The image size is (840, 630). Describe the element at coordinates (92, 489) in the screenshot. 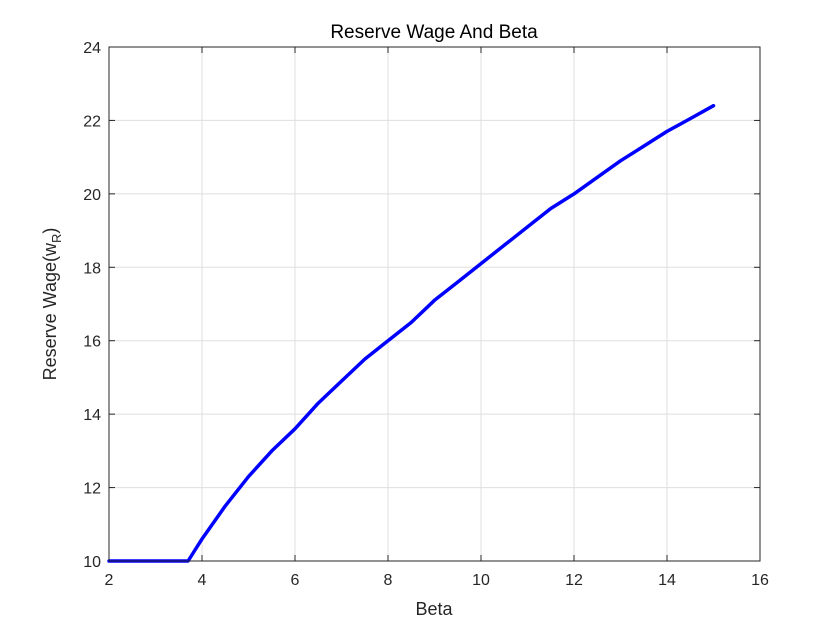

I see `y-tick-label: 12` at that location.